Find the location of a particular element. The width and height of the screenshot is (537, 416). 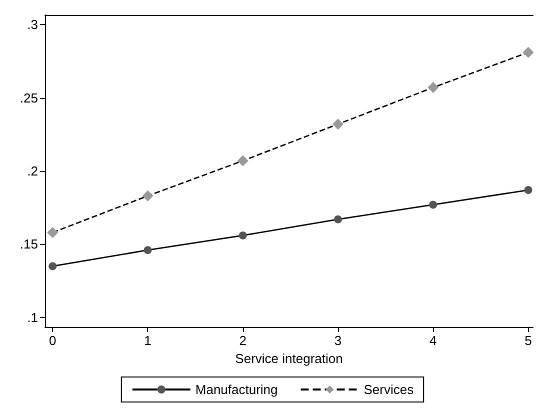

y-tick-label: .2 is located at coordinates (32, 171).